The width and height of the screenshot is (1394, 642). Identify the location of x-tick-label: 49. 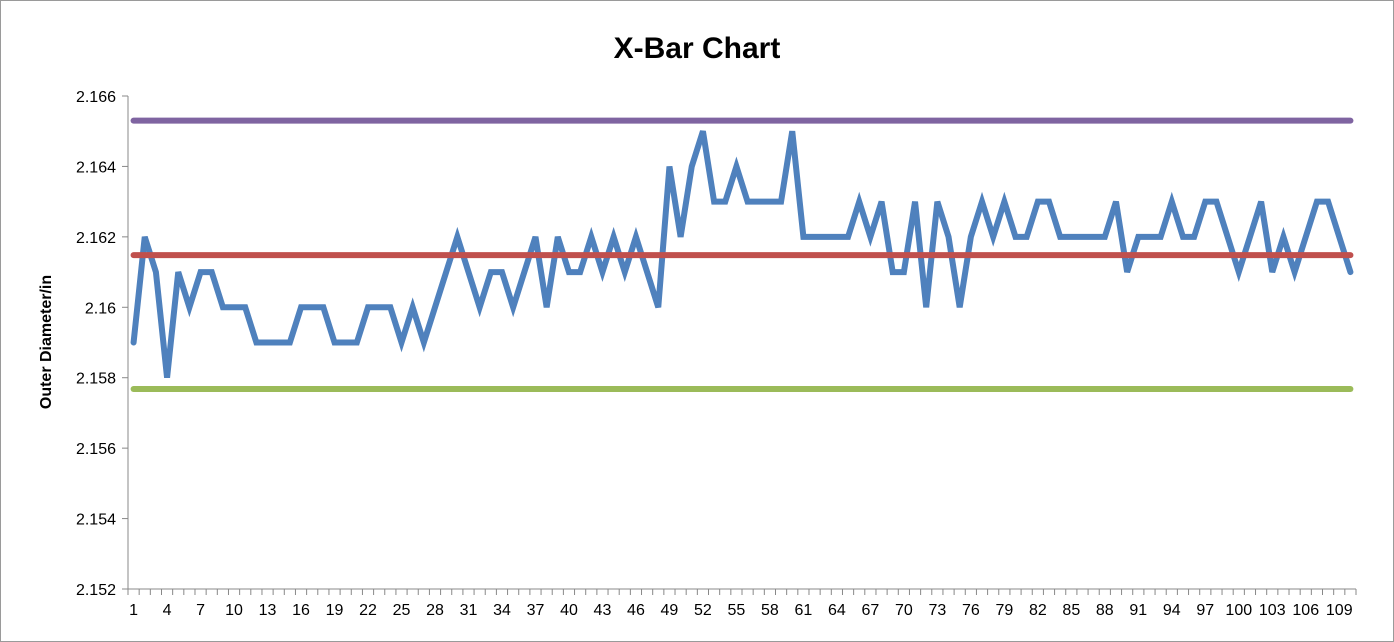
(670, 610).